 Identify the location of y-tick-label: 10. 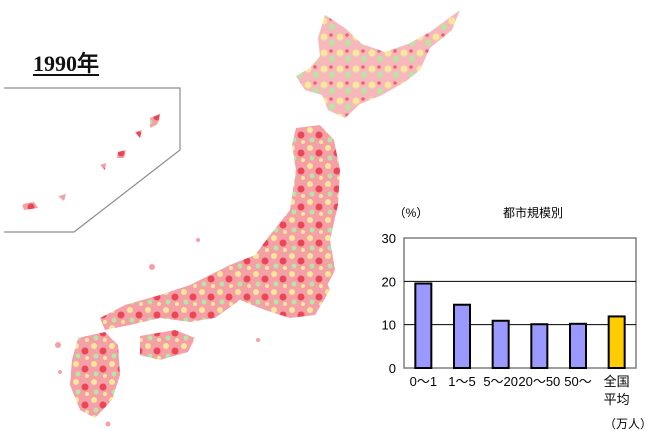
(389, 325).